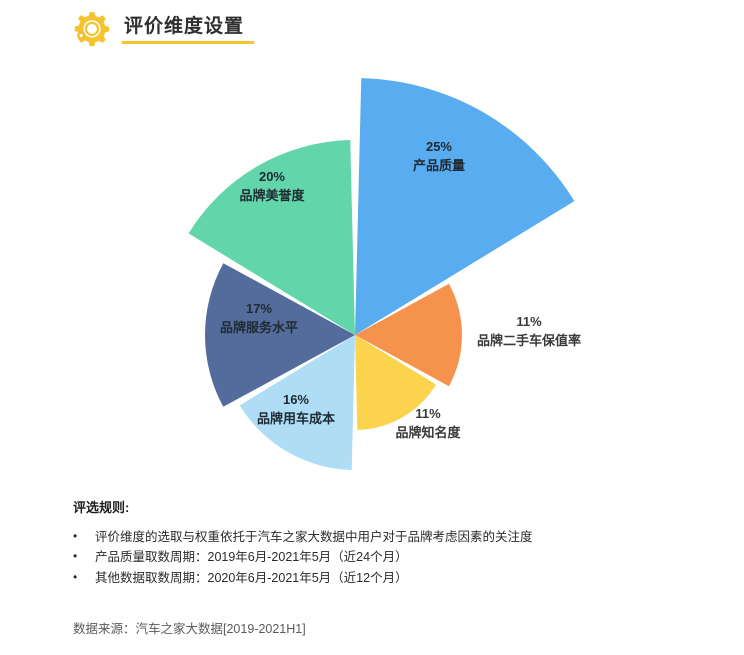 This screenshot has width=744, height=655. What do you see at coordinates (251, 577) in the screenshot?
I see `rule-text: 其他数据取数周期：2020年6月-2021年5月（近12个月）` at bounding box center [251, 577].